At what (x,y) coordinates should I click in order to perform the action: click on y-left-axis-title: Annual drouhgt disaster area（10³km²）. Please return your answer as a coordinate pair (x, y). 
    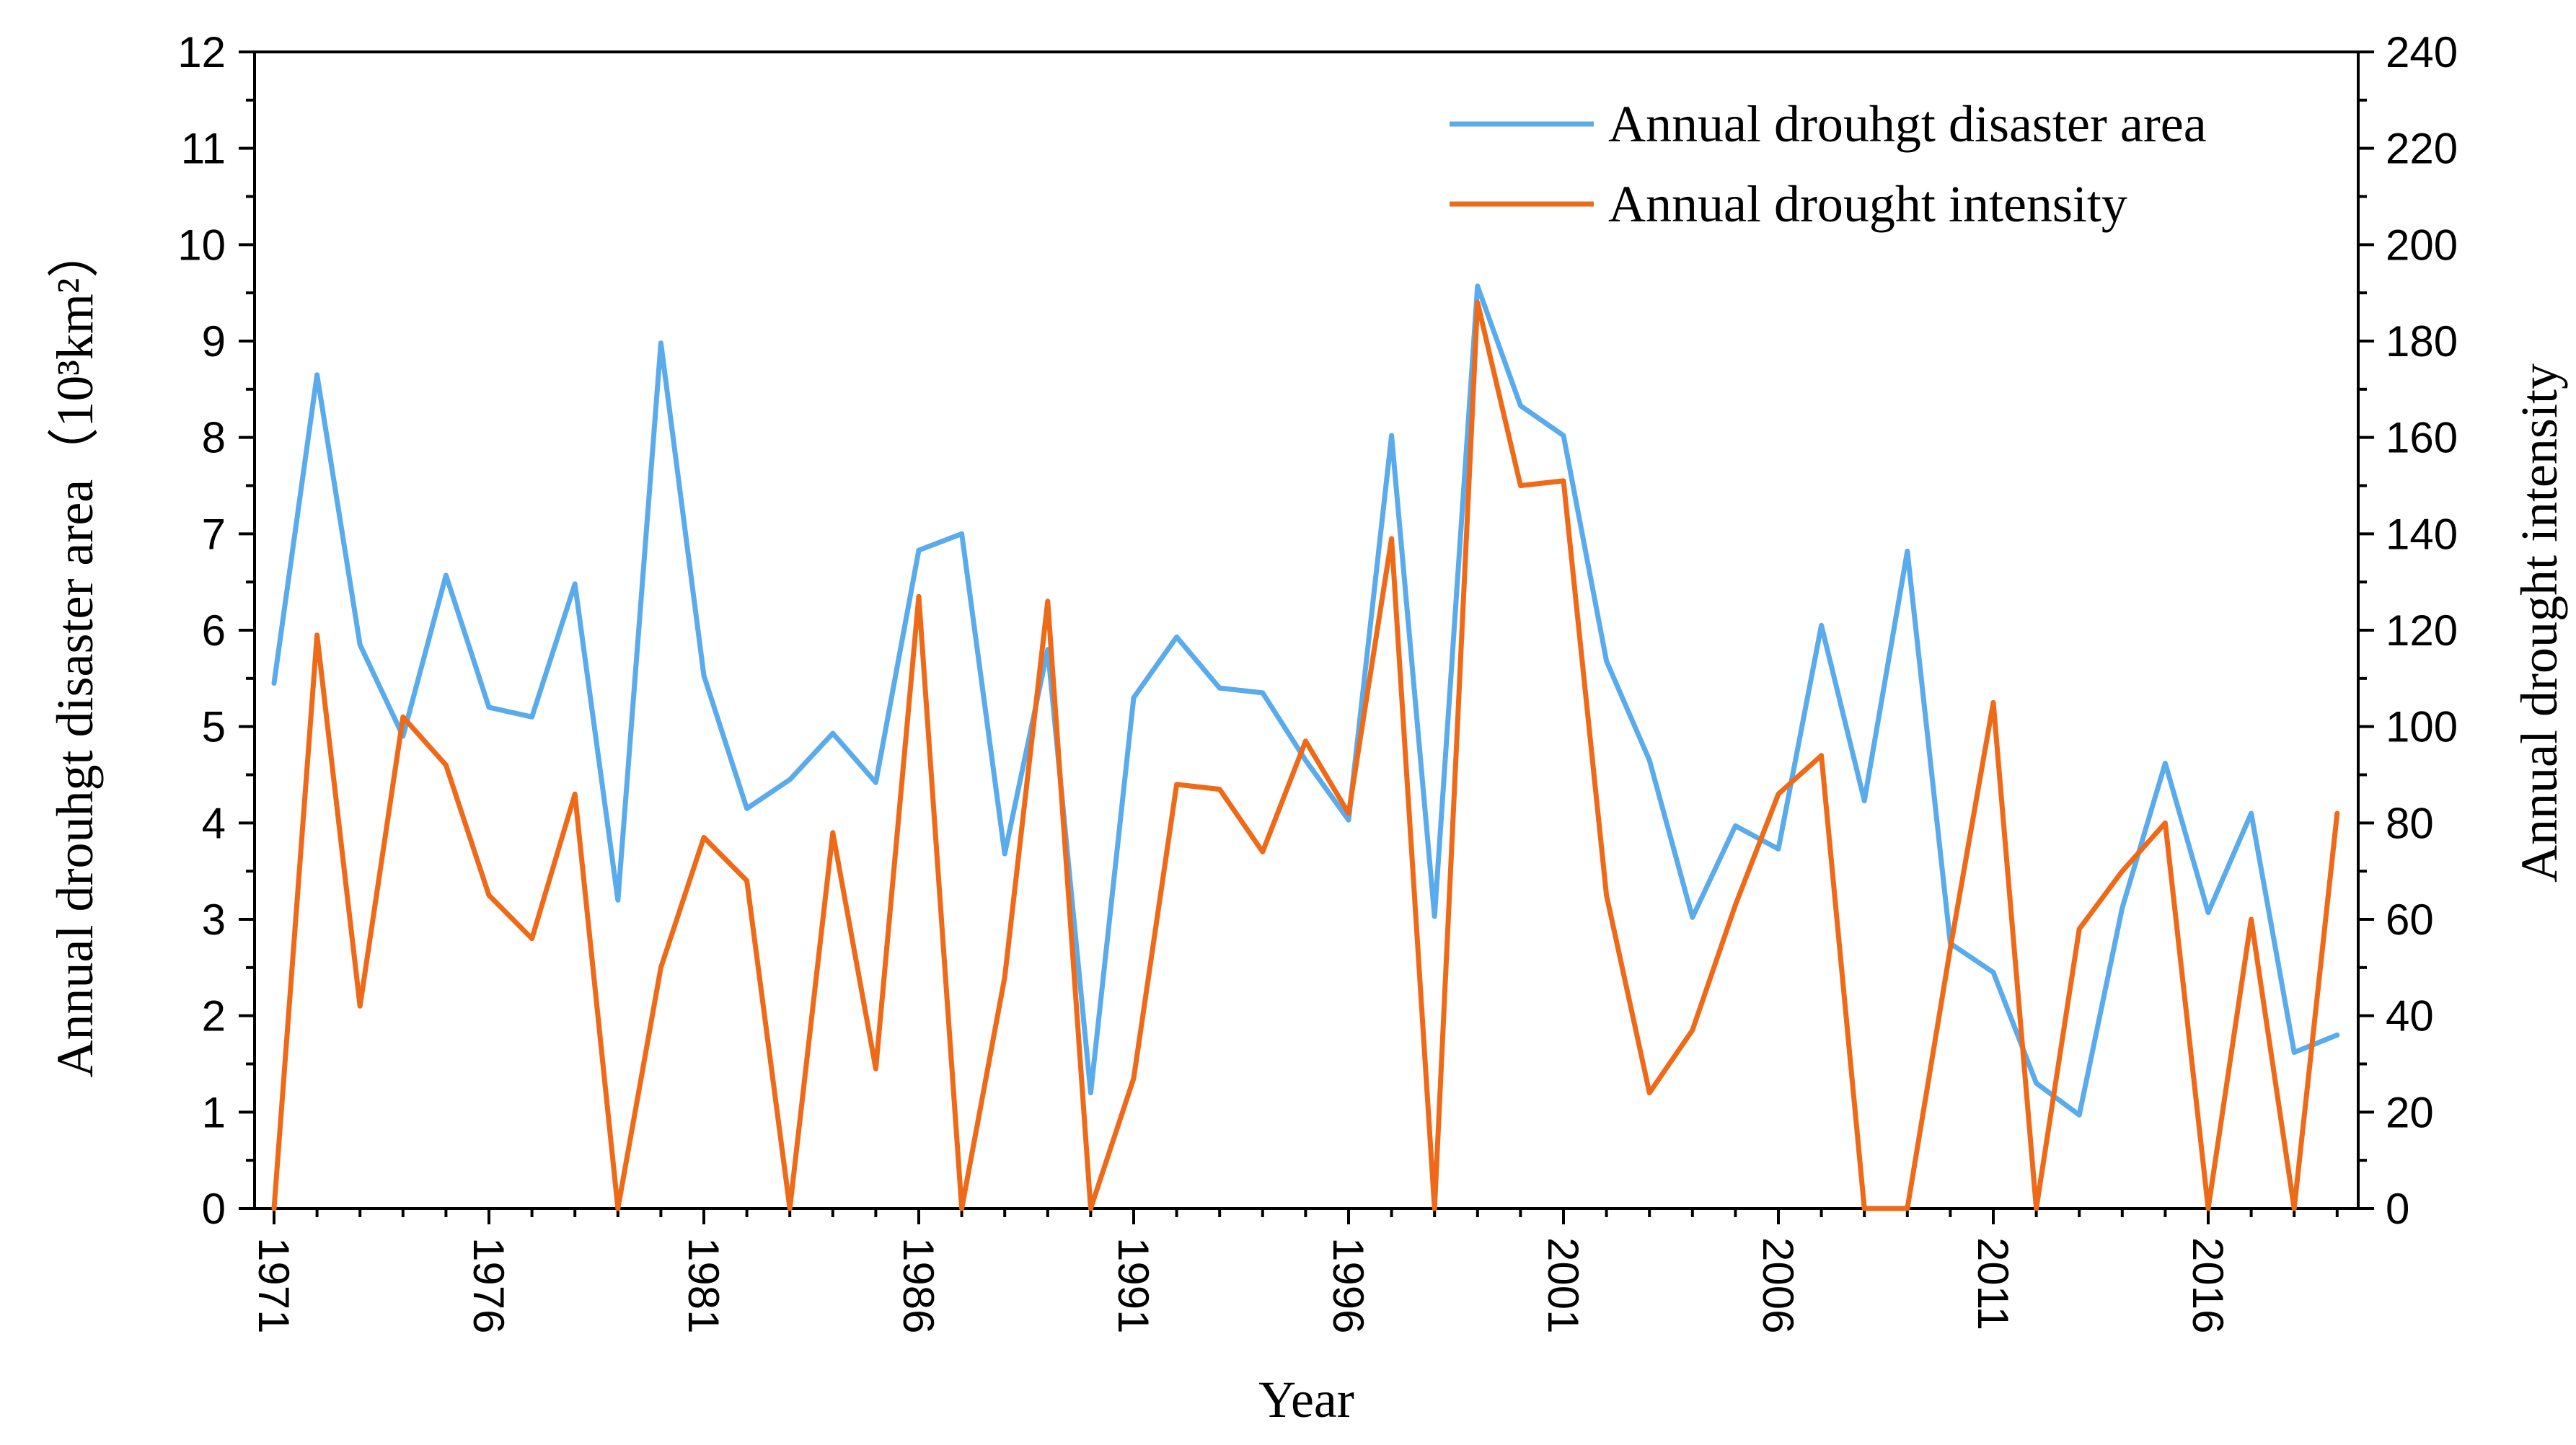
    Looking at the image, I should click on (75, 652).